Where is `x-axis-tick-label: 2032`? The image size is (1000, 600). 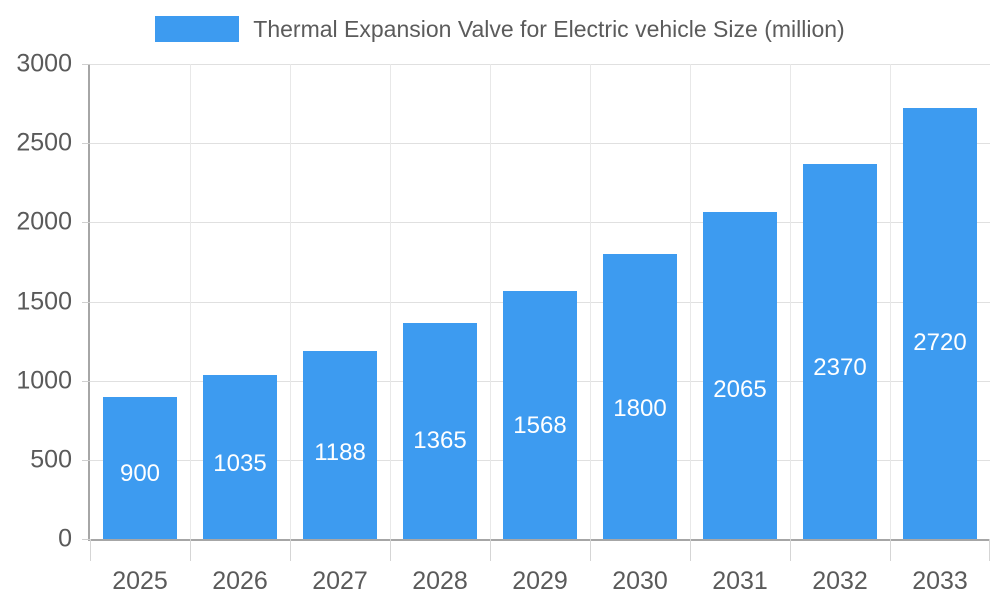 x-axis-tick-label: 2032 is located at coordinates (840, 581).